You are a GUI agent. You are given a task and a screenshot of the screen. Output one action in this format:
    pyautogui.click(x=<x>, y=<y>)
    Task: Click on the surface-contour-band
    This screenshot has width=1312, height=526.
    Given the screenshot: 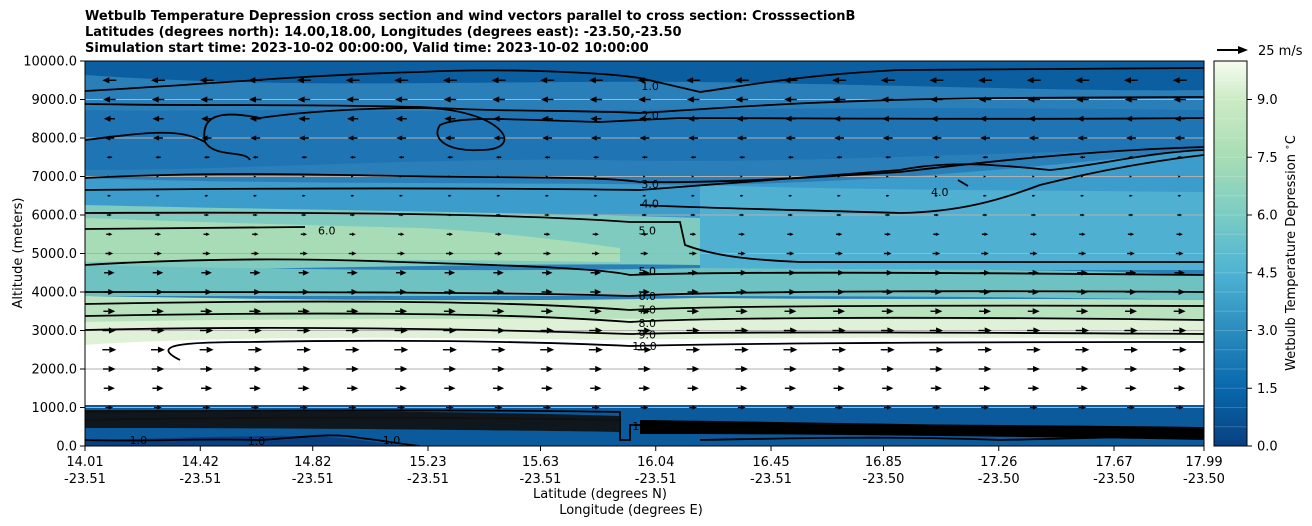 What is the action you would take?
    pyautogui.click(x=644, y=425)
    